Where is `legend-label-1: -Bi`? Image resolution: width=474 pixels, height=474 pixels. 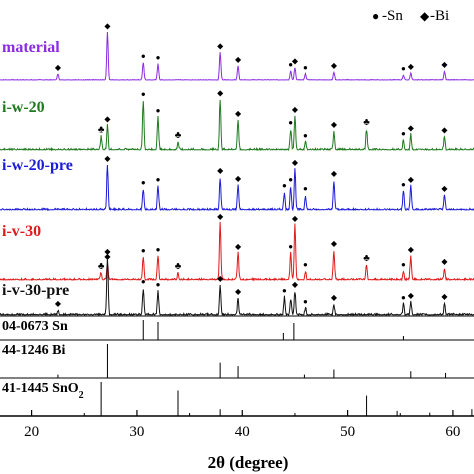
legend-label-1: -Bi is located at coordinates (439, 16).